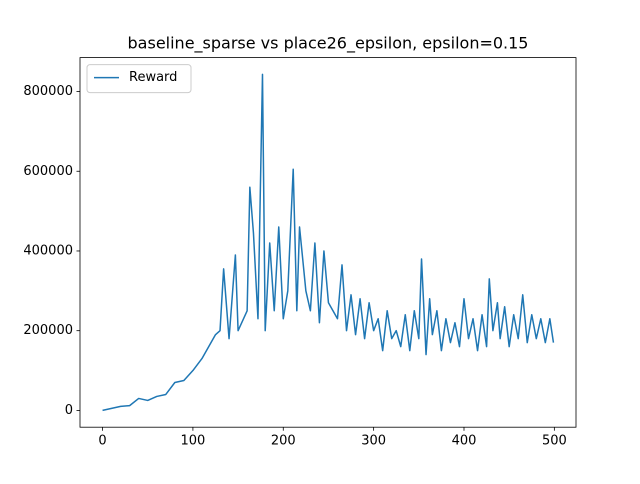 Image resolution: width=640 pixels, height=484 pixels. What do you see at coordinates (554, 441) in the screenshot?
I see `x-tick-label: 500` at bounding box center [554, 441].